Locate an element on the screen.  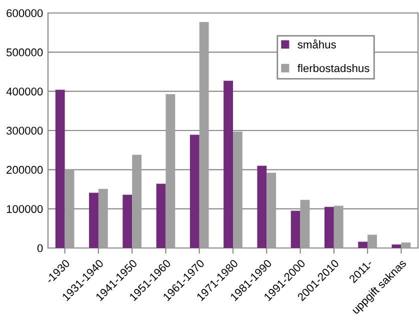
legend-label: flerbostadshus is located at coordinates (334, 68).